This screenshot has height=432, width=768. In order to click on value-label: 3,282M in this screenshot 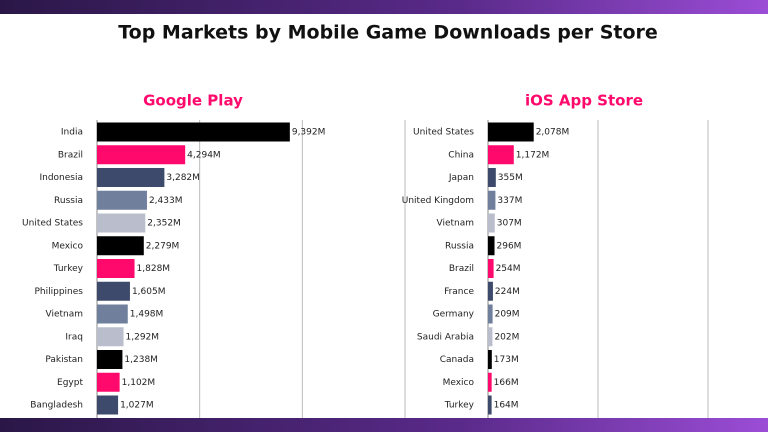, I will do `click(183, 178)`.